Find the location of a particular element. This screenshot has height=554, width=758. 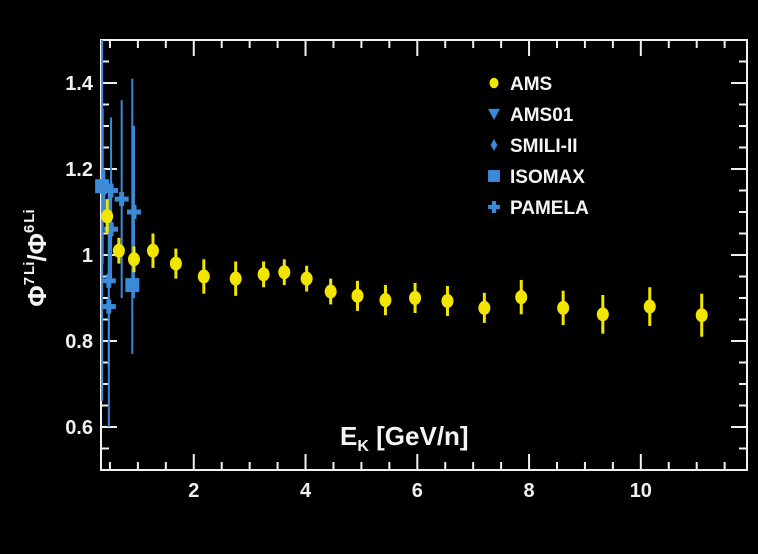

legend: AMS AMS01 SMILI-II ISOMAX PAMELA is located at coordinates (538, 146).